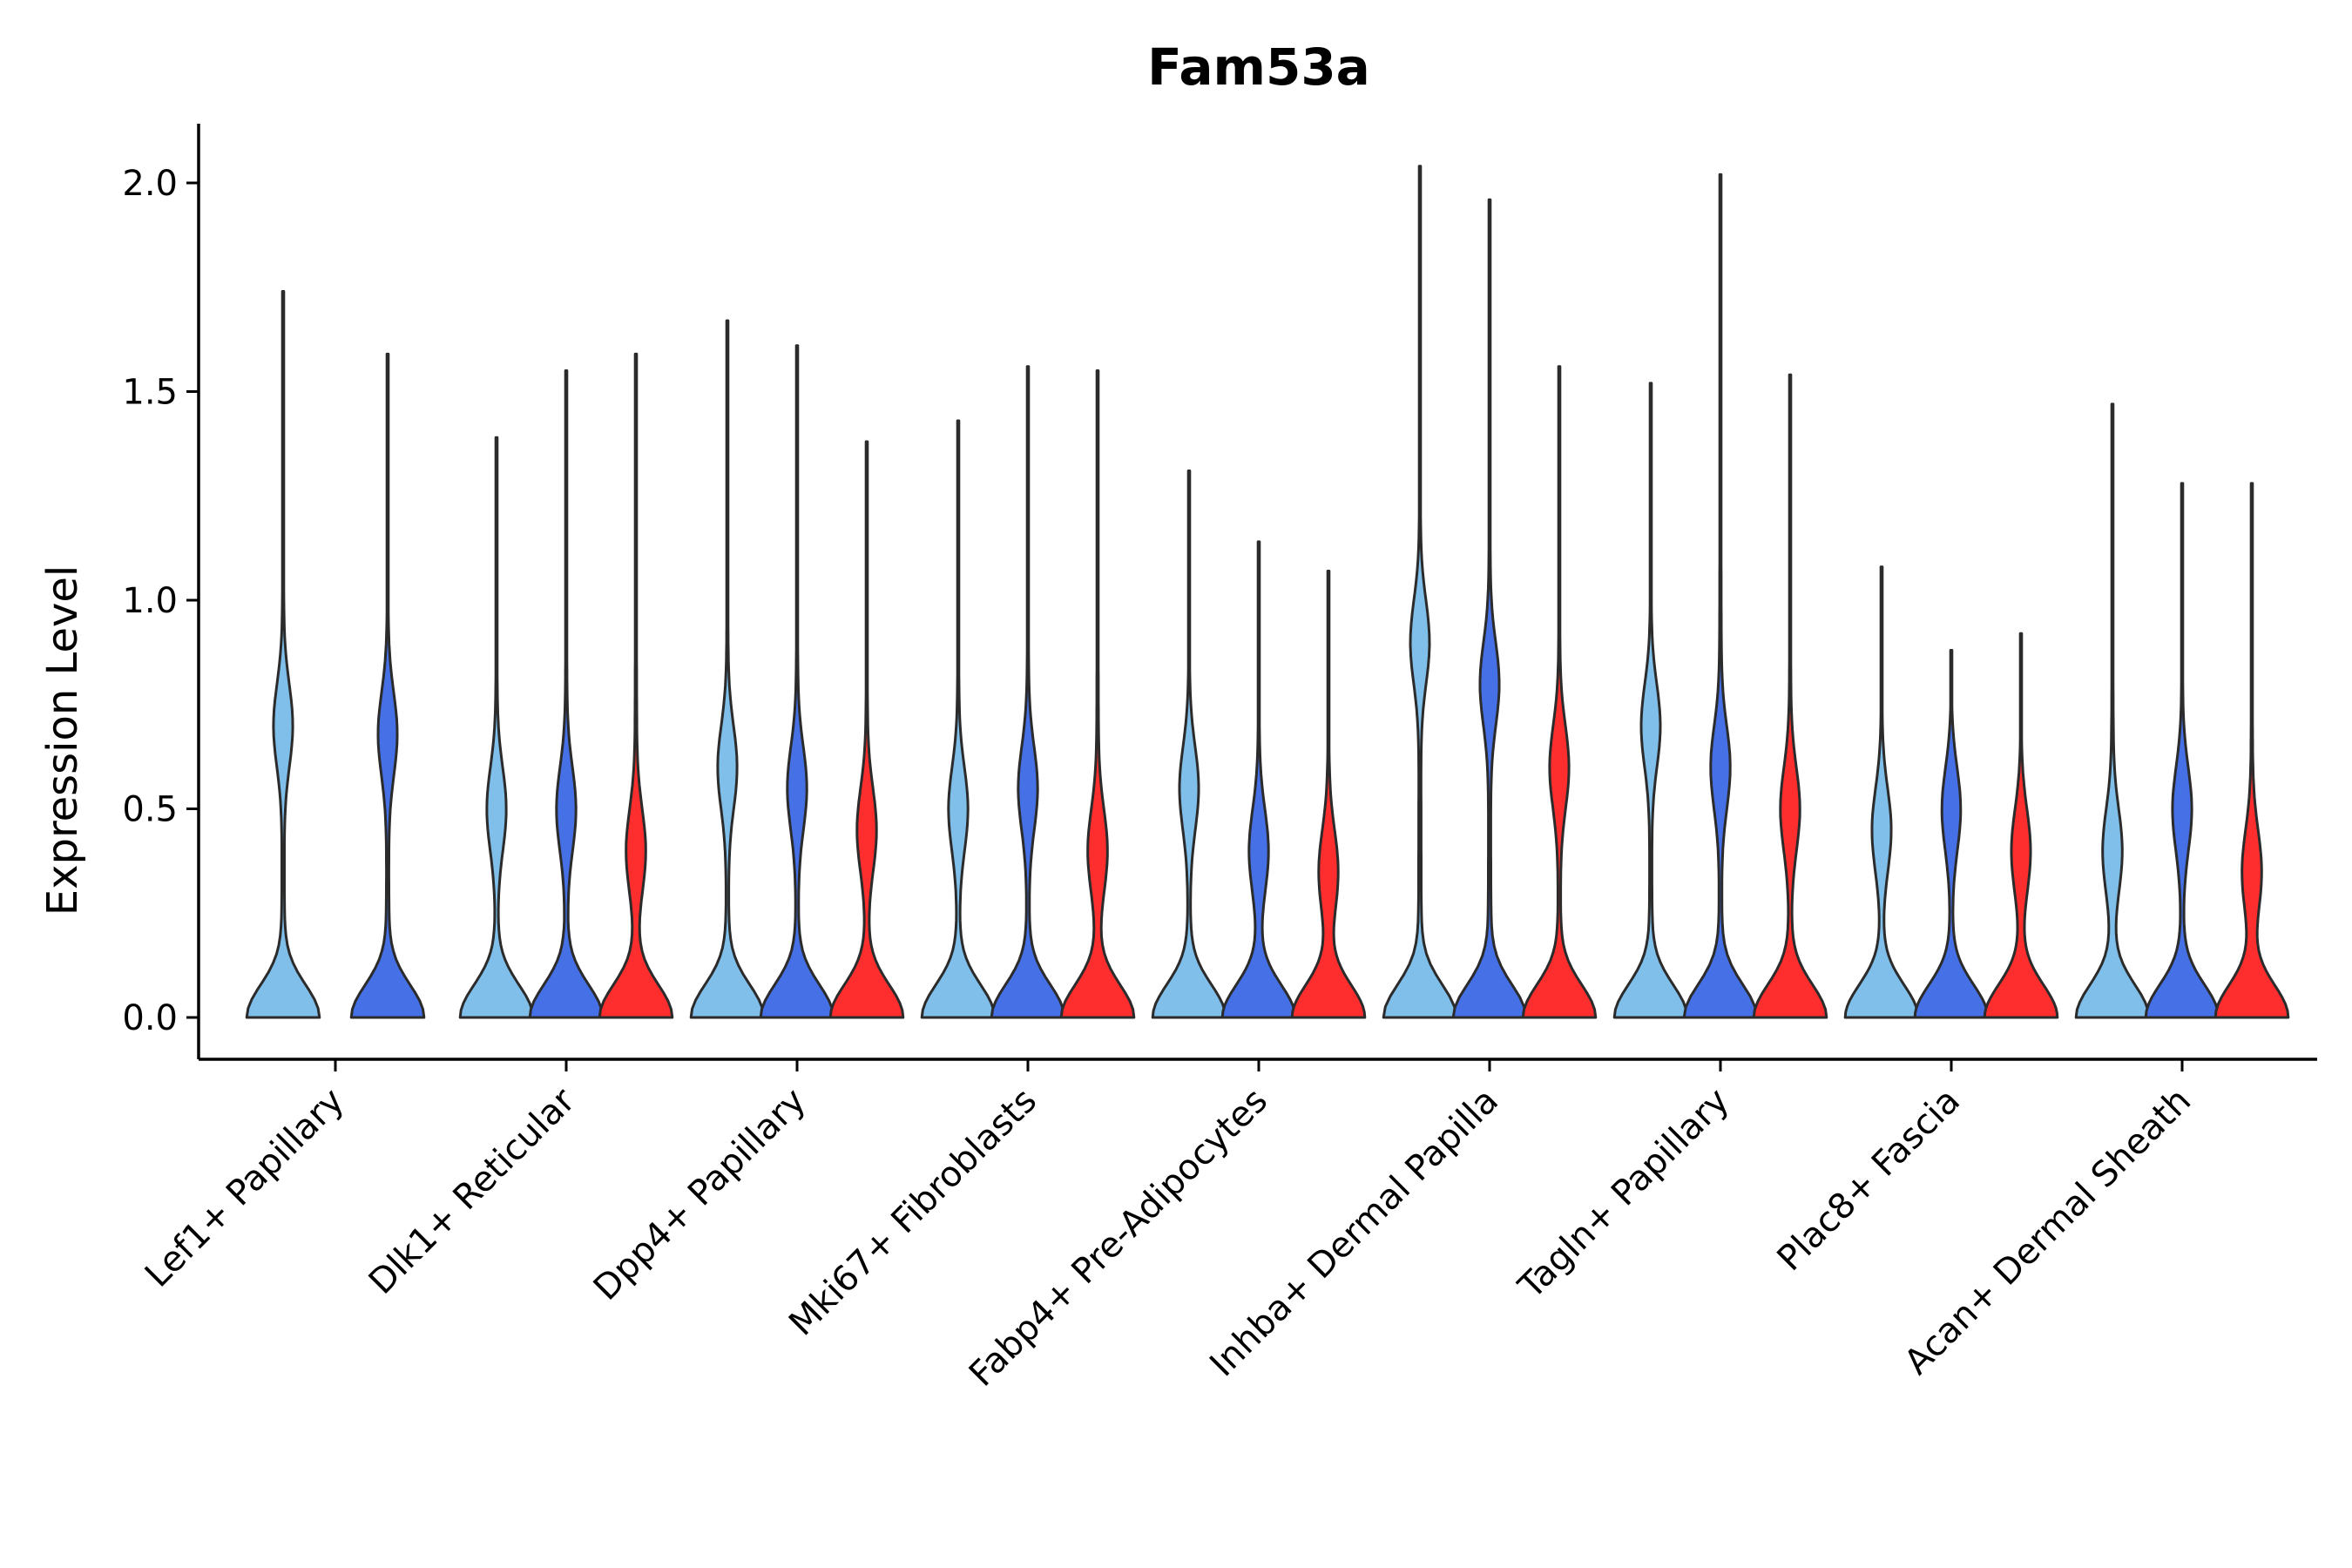 The height and width of the screenshot is (1568, 2352). I want to click on chart-title: Fam53a, so click(1258, 67).